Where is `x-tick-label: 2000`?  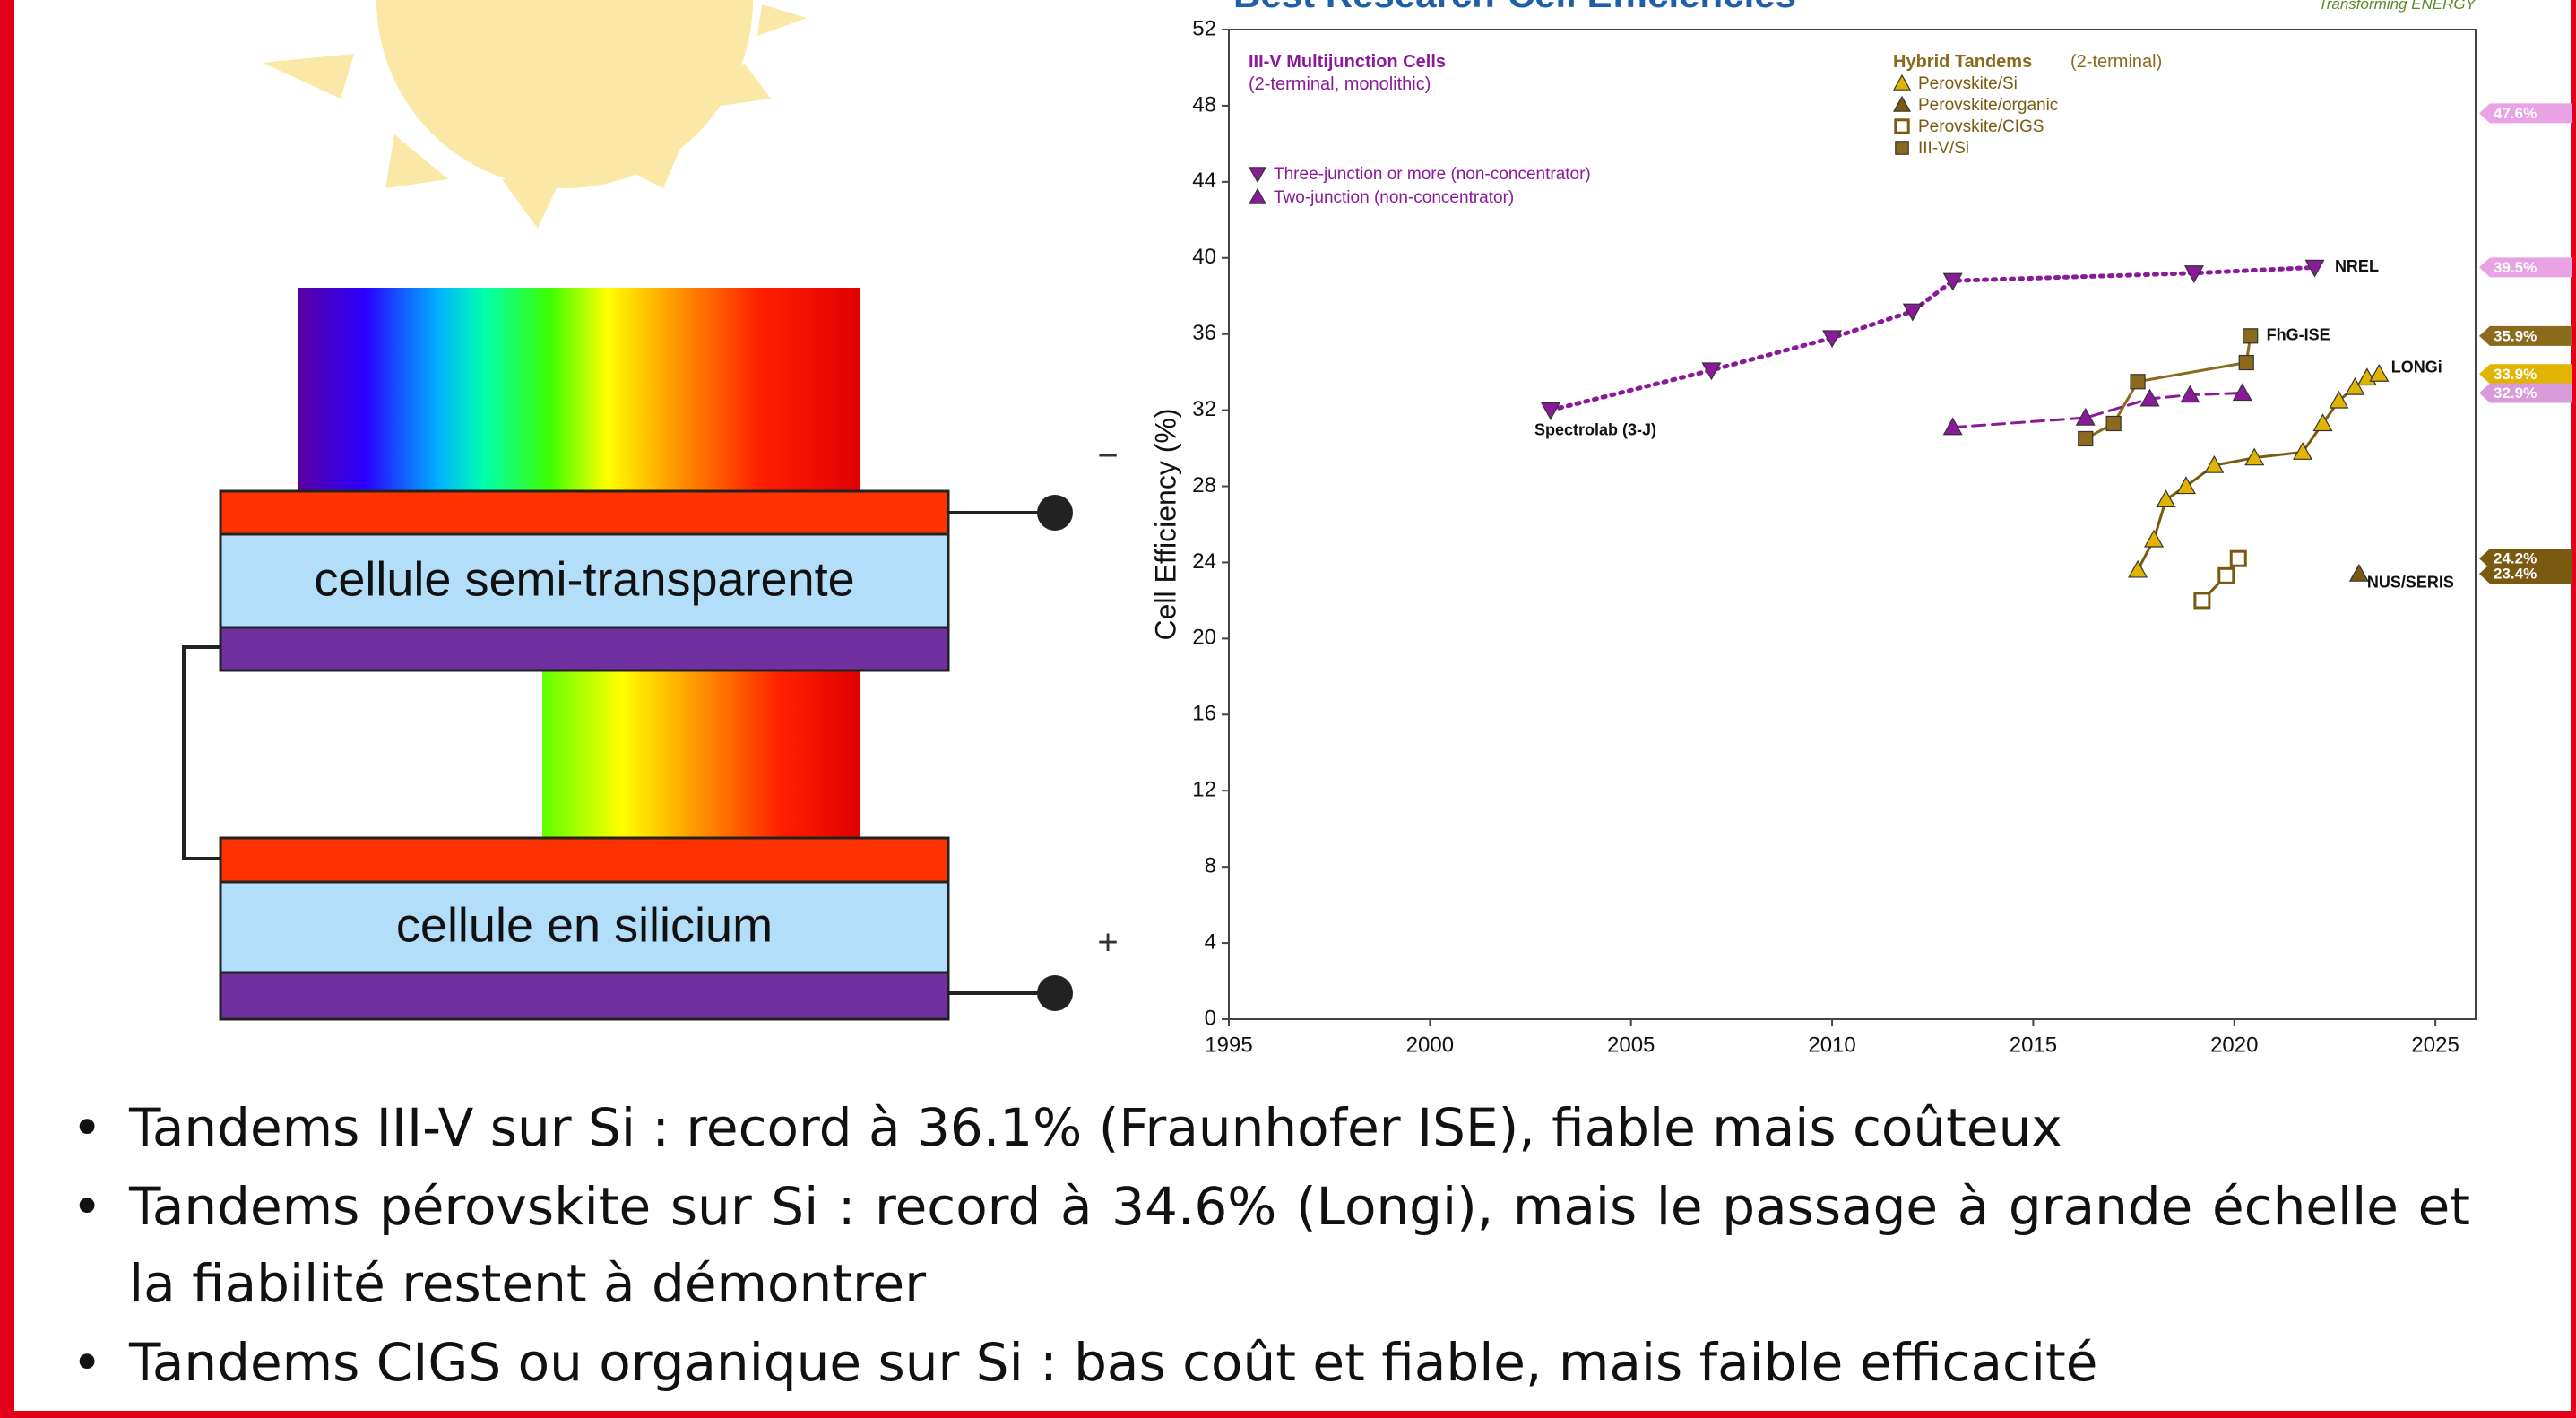
x-tick-label: 2000 is located at coordinates (1430, 1045).